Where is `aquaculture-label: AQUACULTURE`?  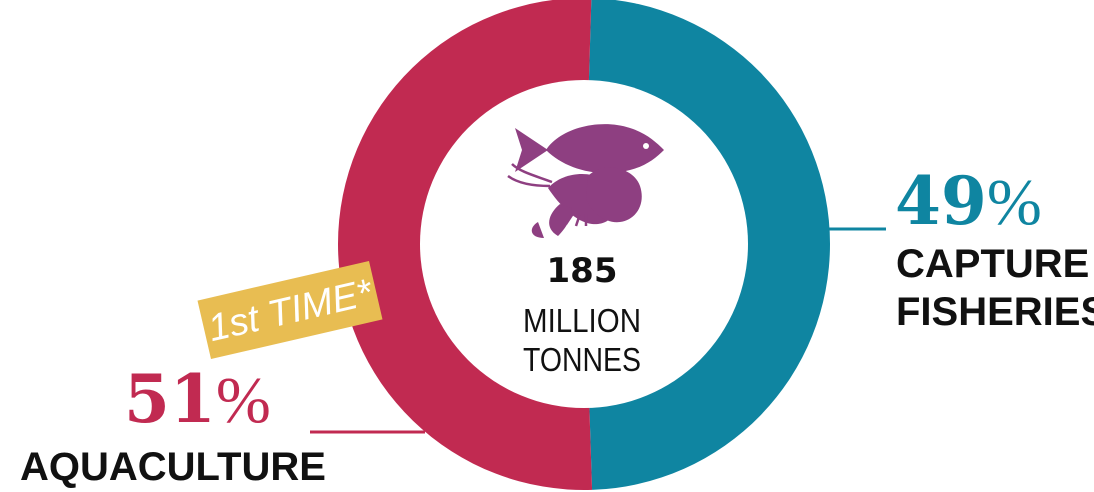
aquaculture-label: AQUACULTURE is located at coordinates (173, 467).